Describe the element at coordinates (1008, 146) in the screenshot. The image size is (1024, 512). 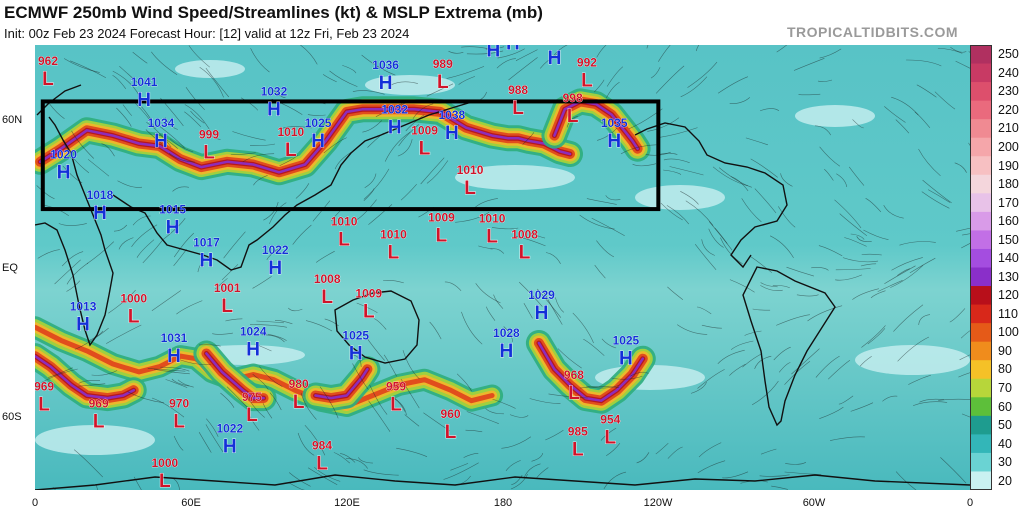
I see `colorbar-label: 200` at that location.